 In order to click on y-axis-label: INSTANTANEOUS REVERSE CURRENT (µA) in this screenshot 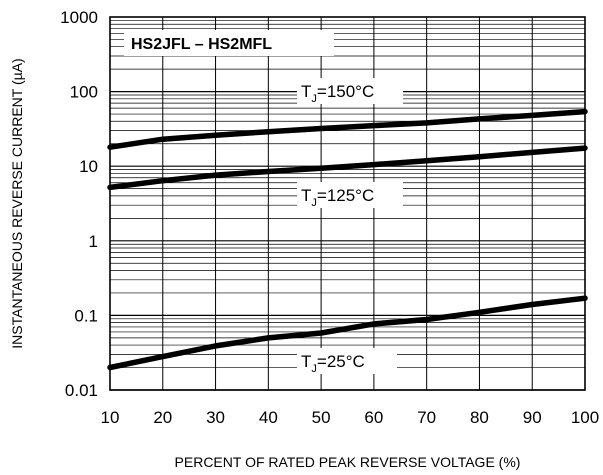, I will do `click(17, 203)`.